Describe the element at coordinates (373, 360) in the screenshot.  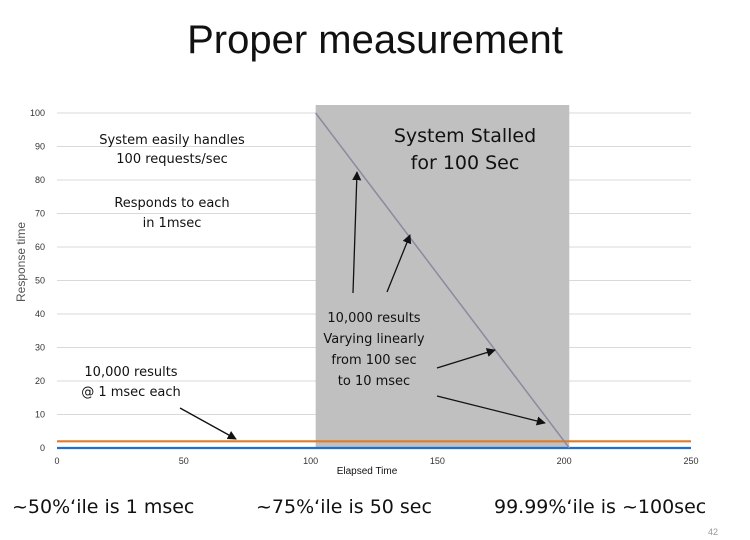
I see `annotation-line: from 100 sec` at that location.